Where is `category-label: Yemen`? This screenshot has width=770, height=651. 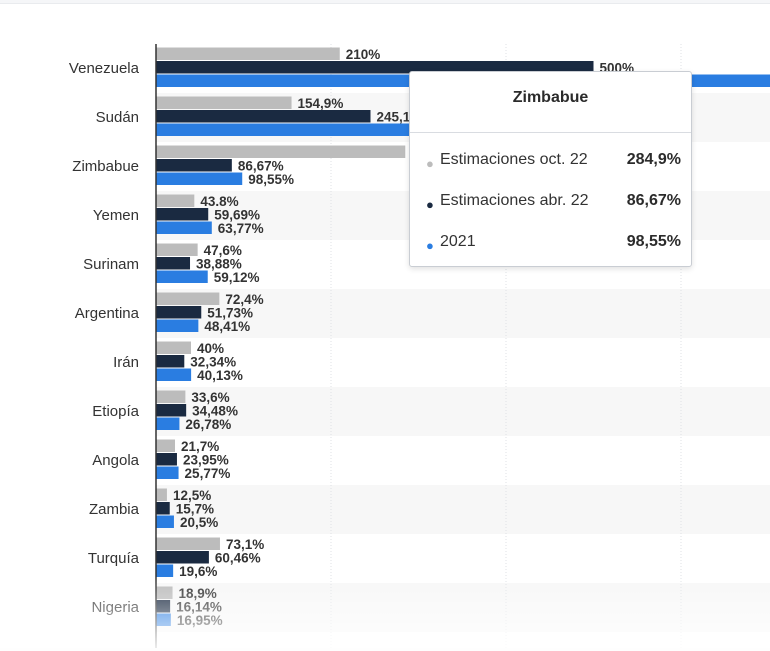
category-label: Yemen is located at coordinates (116, 215).